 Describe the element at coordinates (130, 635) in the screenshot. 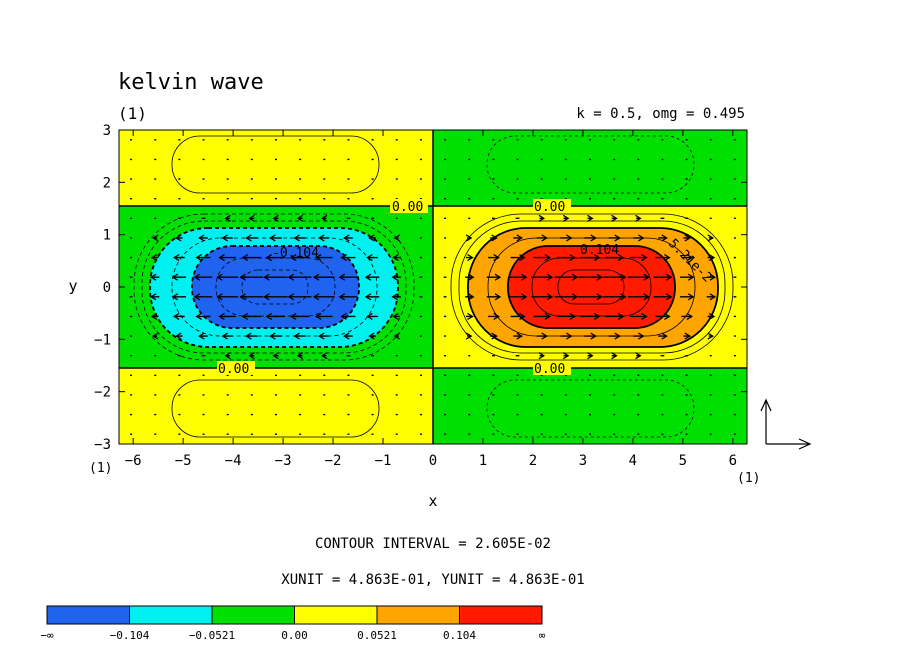

I see `colorbar-label: −0.104` at that location.